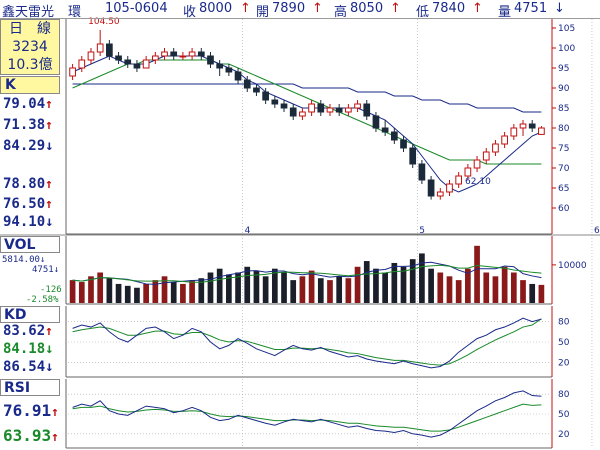 This screenshot has width=600, height=450. I want to click on ma2-value-3: 94.10↓, so click(28, 222).